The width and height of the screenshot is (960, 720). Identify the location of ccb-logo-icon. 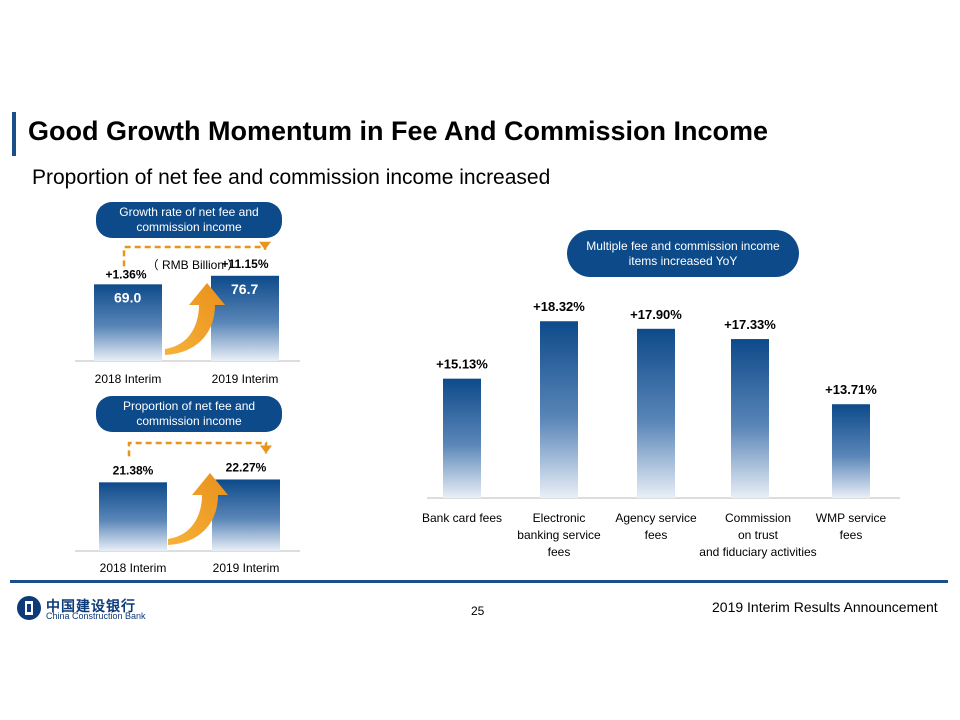
(29, 608).